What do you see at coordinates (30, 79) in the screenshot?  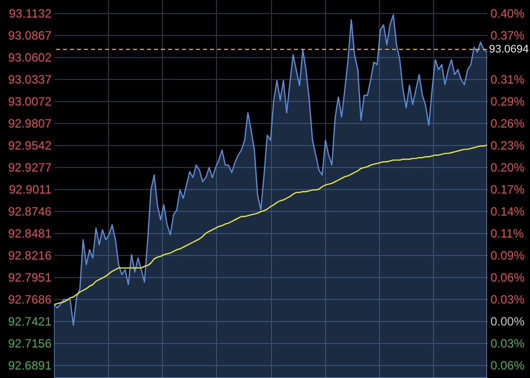 I see `y-tick-label: 93.0337` at bounding box center [30, 79].